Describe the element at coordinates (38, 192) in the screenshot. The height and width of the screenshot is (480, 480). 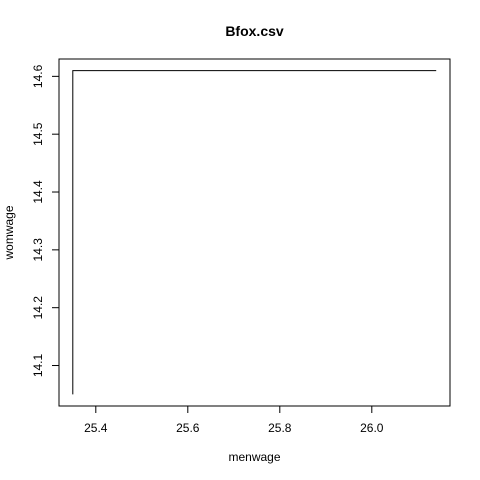
I see `y-tick-label: 14.4` at that location.